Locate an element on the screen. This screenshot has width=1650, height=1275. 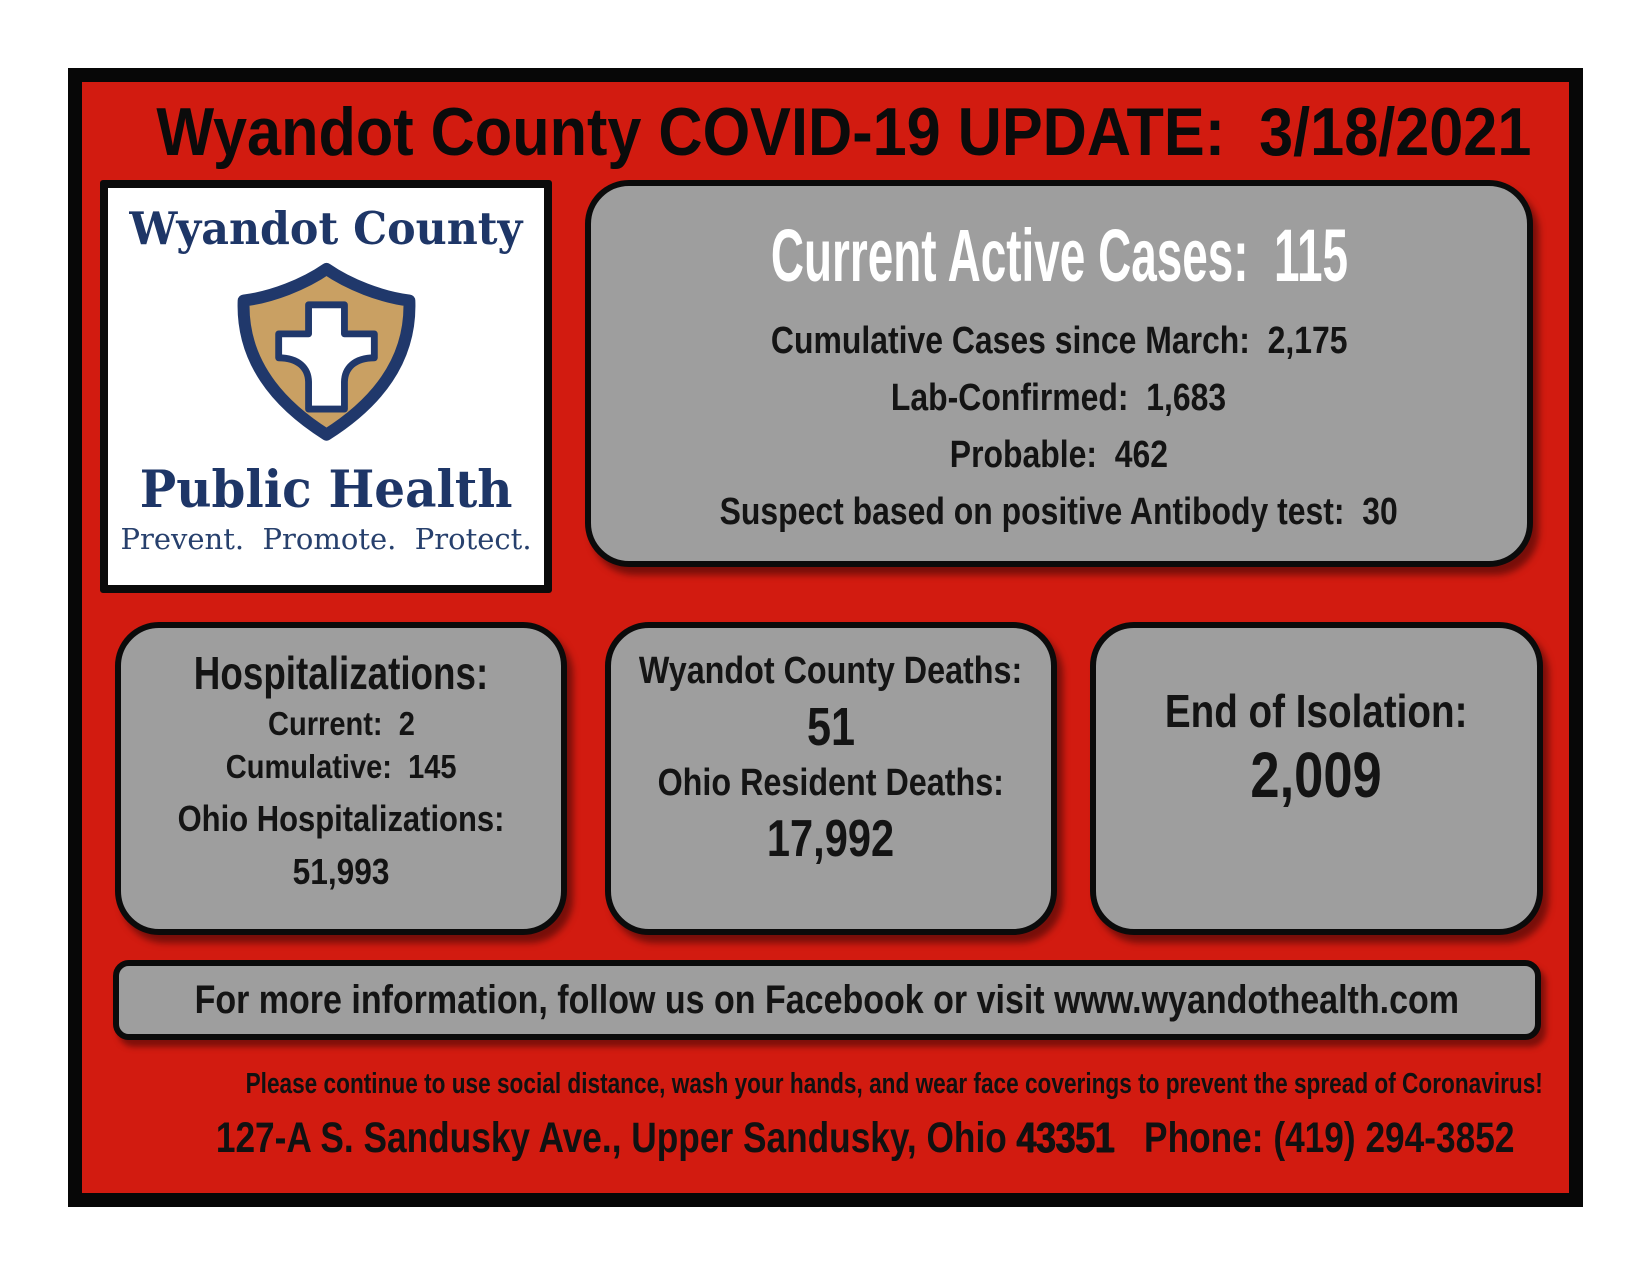
hospitalizations-title: Hospitalizations: is located at coordinates (341, 673).